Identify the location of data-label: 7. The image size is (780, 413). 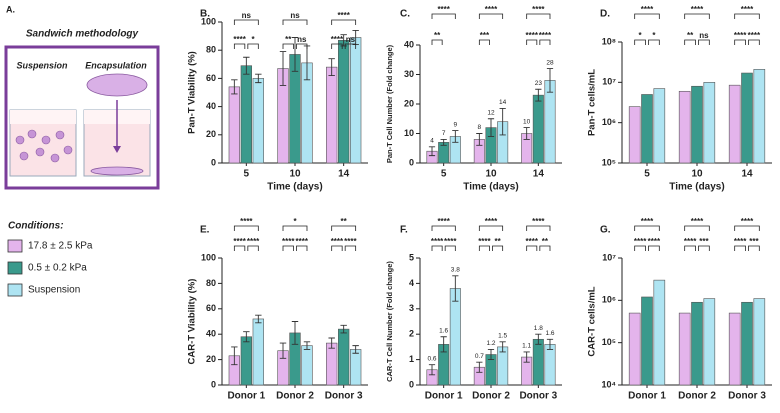
(444, 133).